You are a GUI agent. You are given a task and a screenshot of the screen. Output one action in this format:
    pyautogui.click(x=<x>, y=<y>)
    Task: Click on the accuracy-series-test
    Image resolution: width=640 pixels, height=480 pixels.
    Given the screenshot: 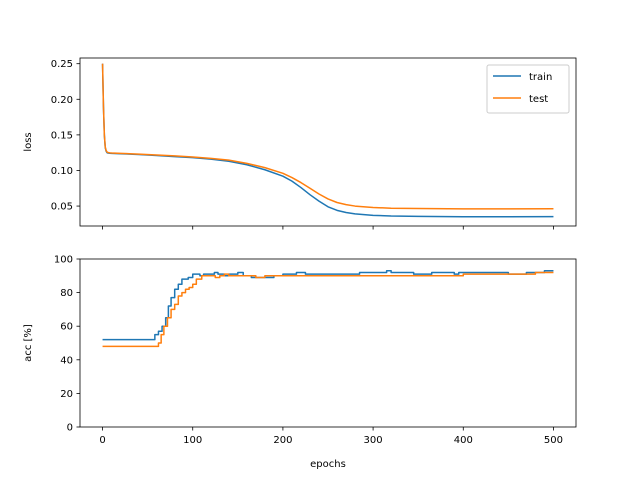 What is the action you would take?
    pyautogui.click(x=328, y=309)
    